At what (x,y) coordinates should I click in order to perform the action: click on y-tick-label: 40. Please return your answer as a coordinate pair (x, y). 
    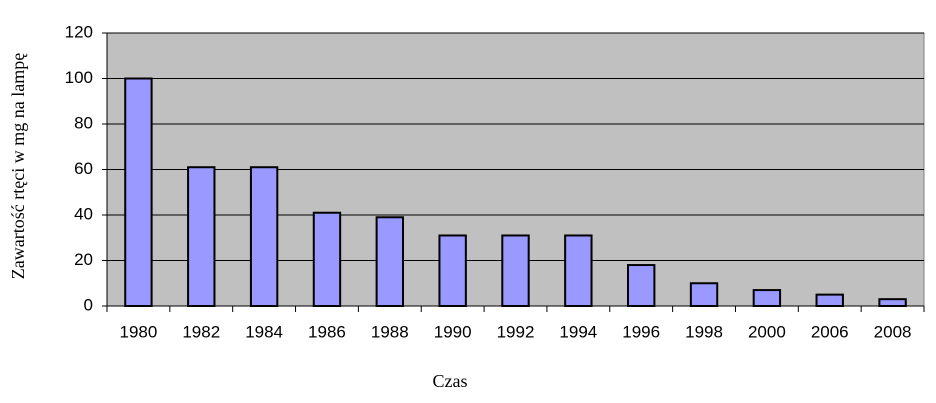
    Looking at the image, I should click on (83, 213).